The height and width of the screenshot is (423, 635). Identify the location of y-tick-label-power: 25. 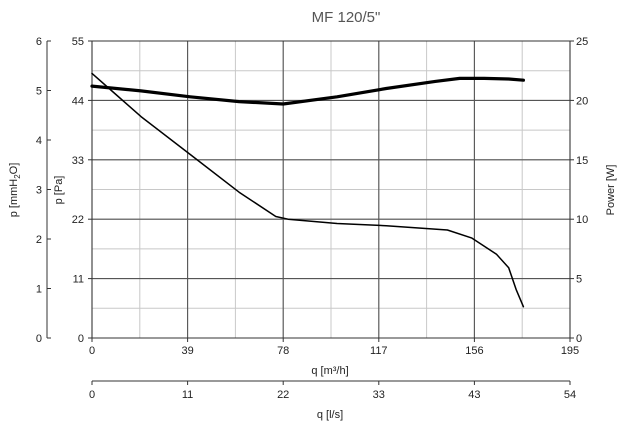
(582, 42).